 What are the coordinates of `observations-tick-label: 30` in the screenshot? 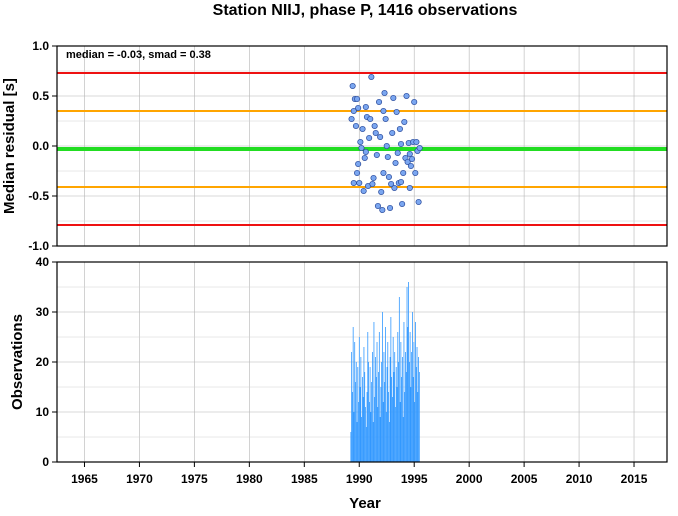 It's located at (43, 312).